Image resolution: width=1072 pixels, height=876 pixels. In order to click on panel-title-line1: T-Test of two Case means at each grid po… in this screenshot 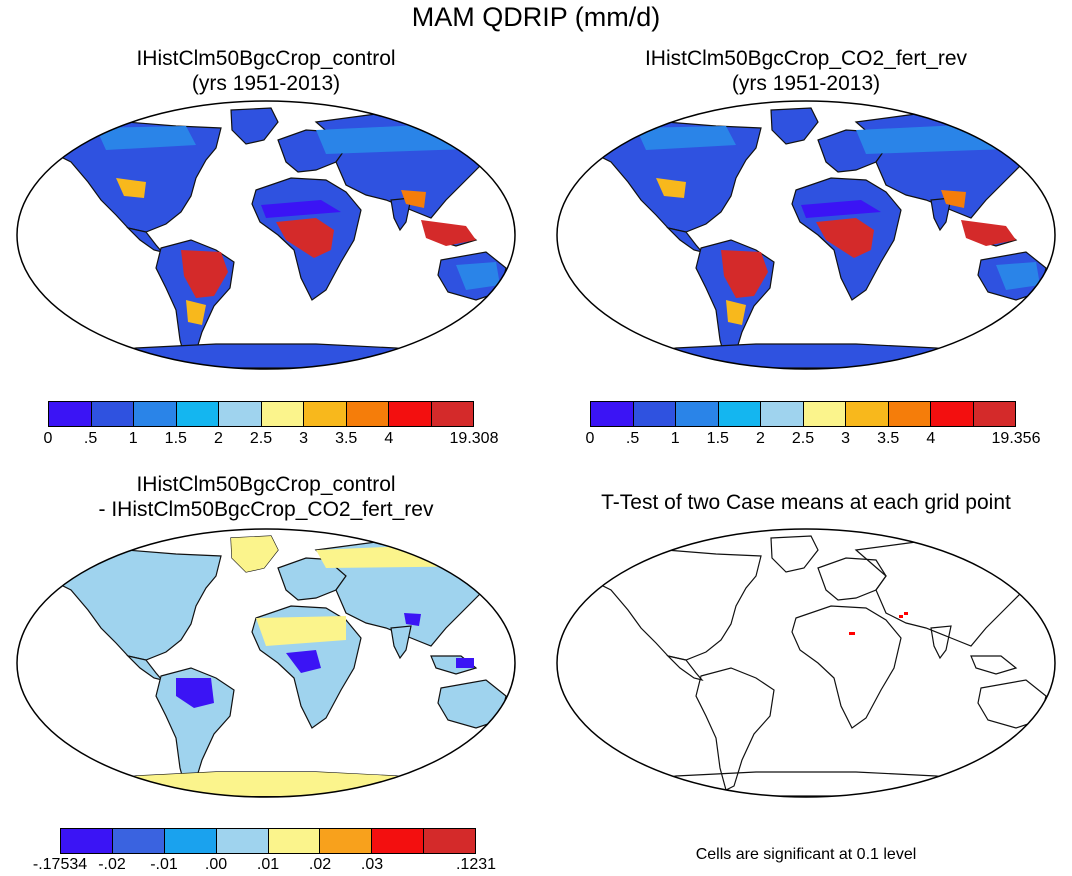, I will do `click(806, 502)`.